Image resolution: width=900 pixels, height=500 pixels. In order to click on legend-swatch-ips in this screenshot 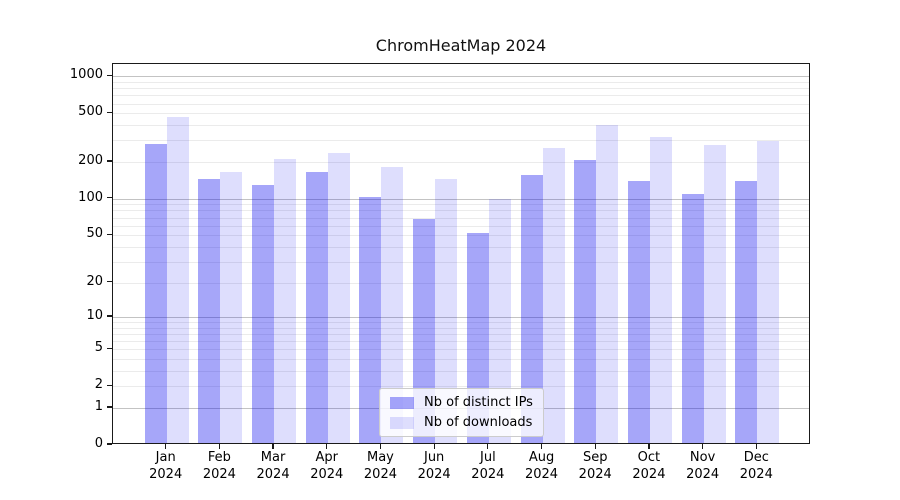, I will do `click(402, 402)`.